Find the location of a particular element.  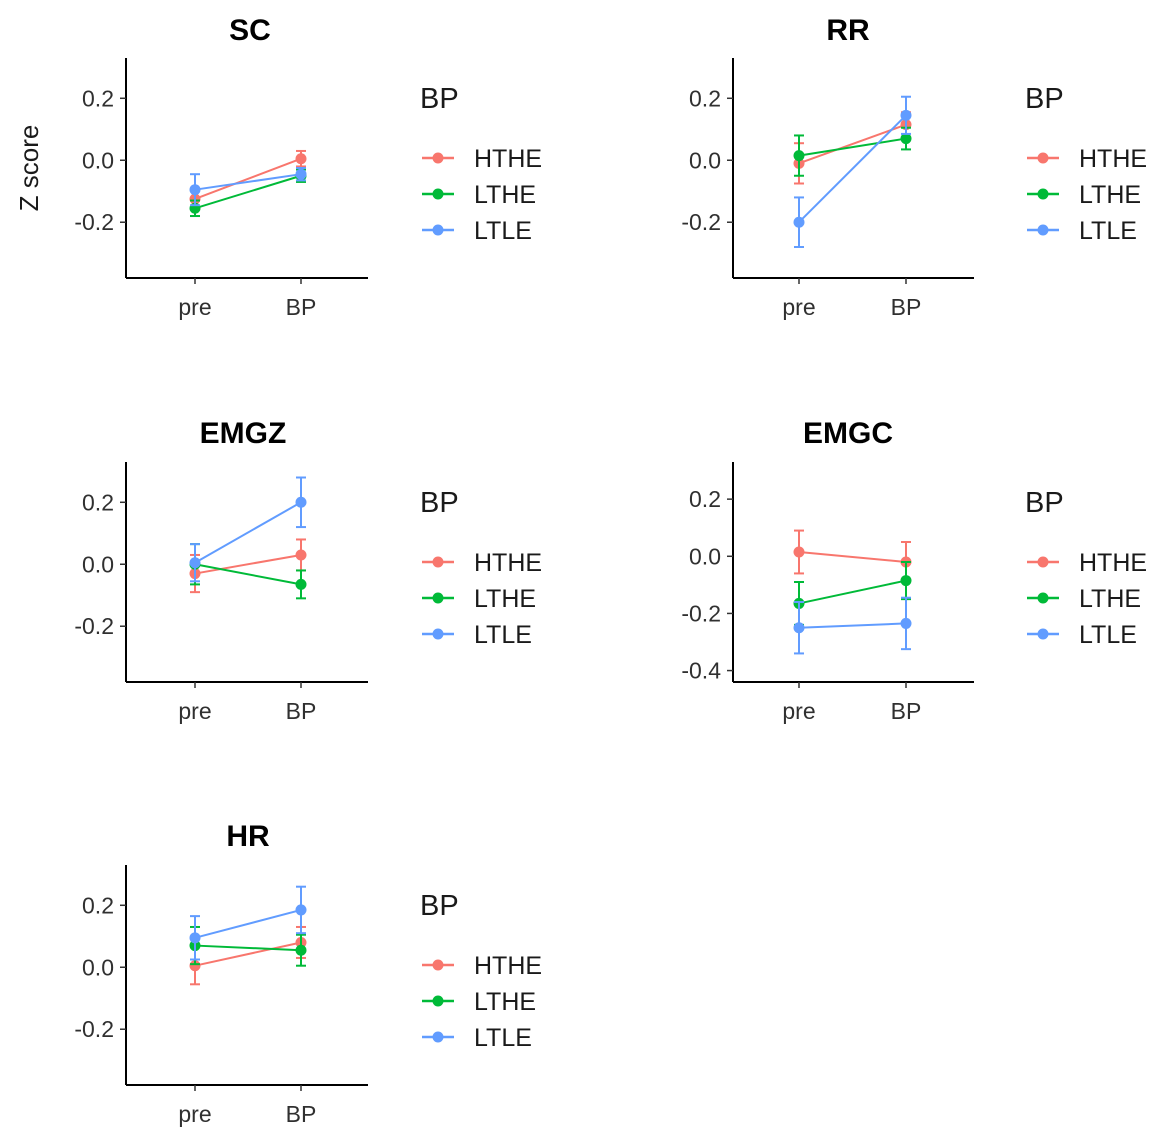

panel-hr: HR -0.2 0.0 0.2 pre BP BP HTHE LTHE LTLE is located at coordinates (308, 973).